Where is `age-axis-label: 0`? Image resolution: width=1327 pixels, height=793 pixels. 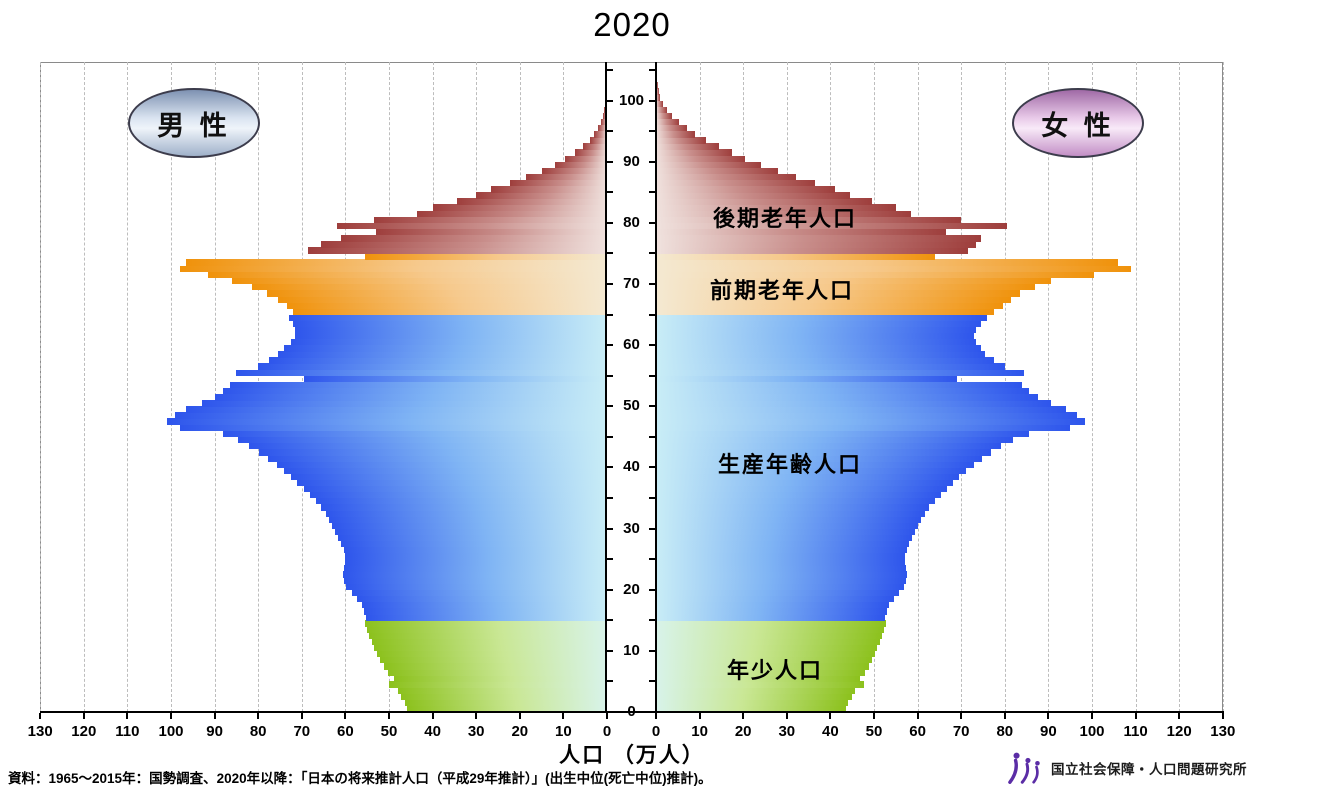
age-axis-label: 0 is located at coordinates (631, 711).